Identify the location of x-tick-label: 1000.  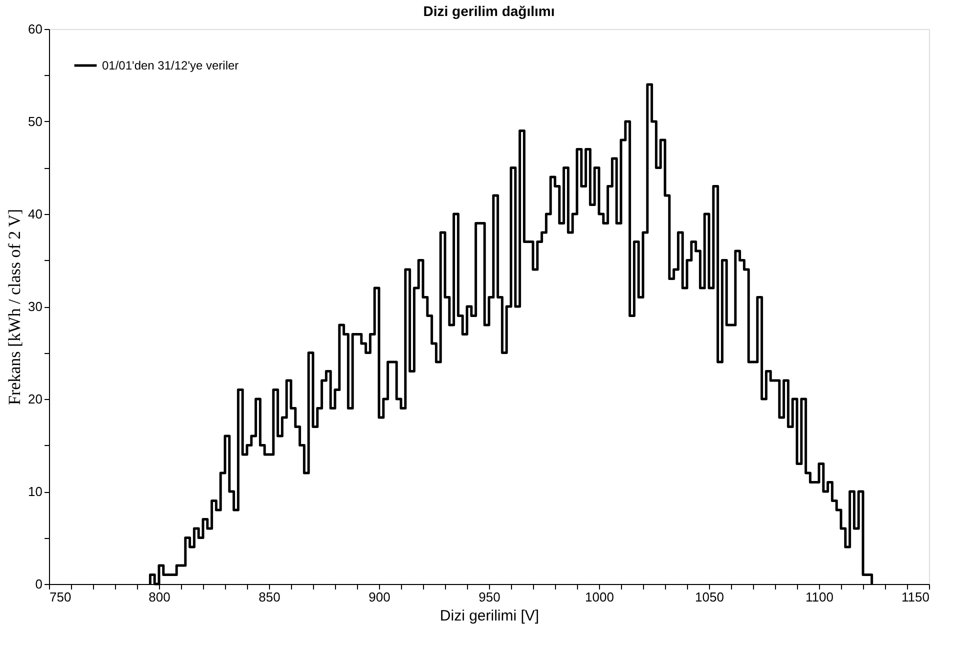
(599, 597).